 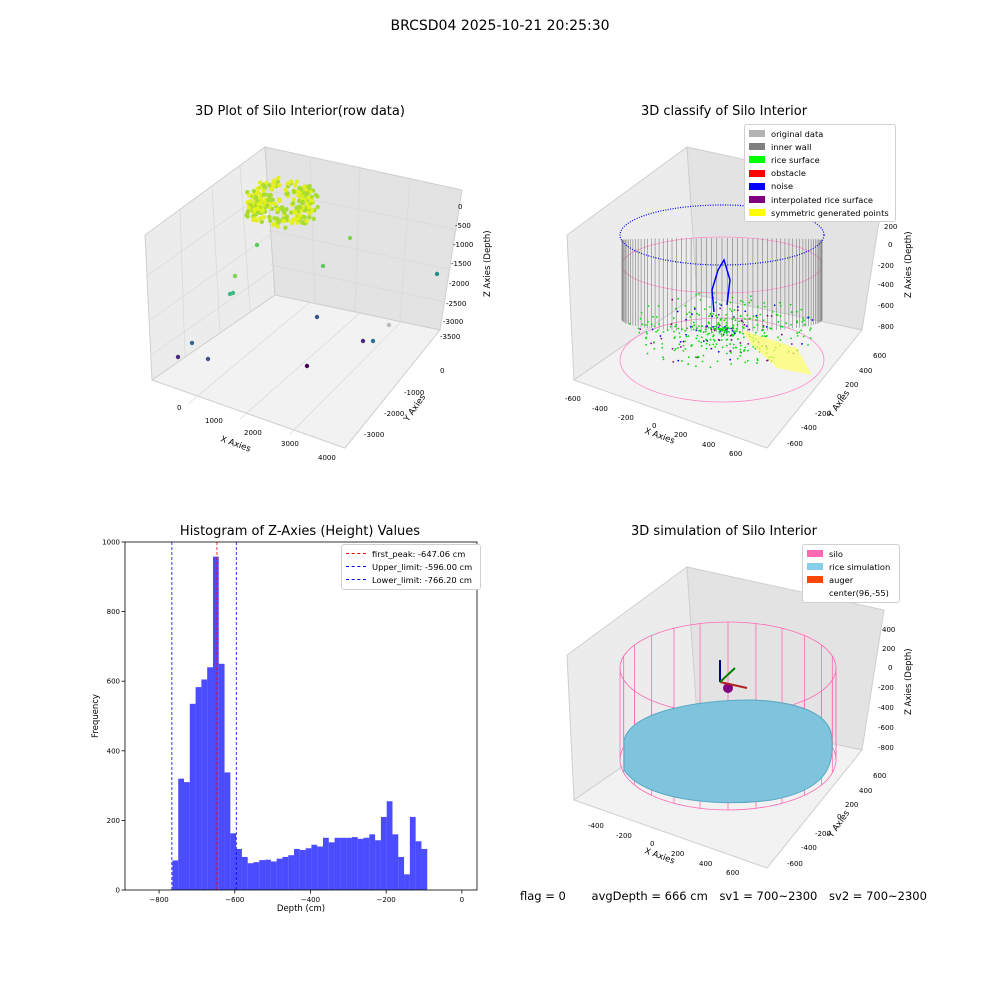 What do you see at coordinates (705, 864) in the screenshot?
I see `x-tick: 400` at bounding box center [705, 864].